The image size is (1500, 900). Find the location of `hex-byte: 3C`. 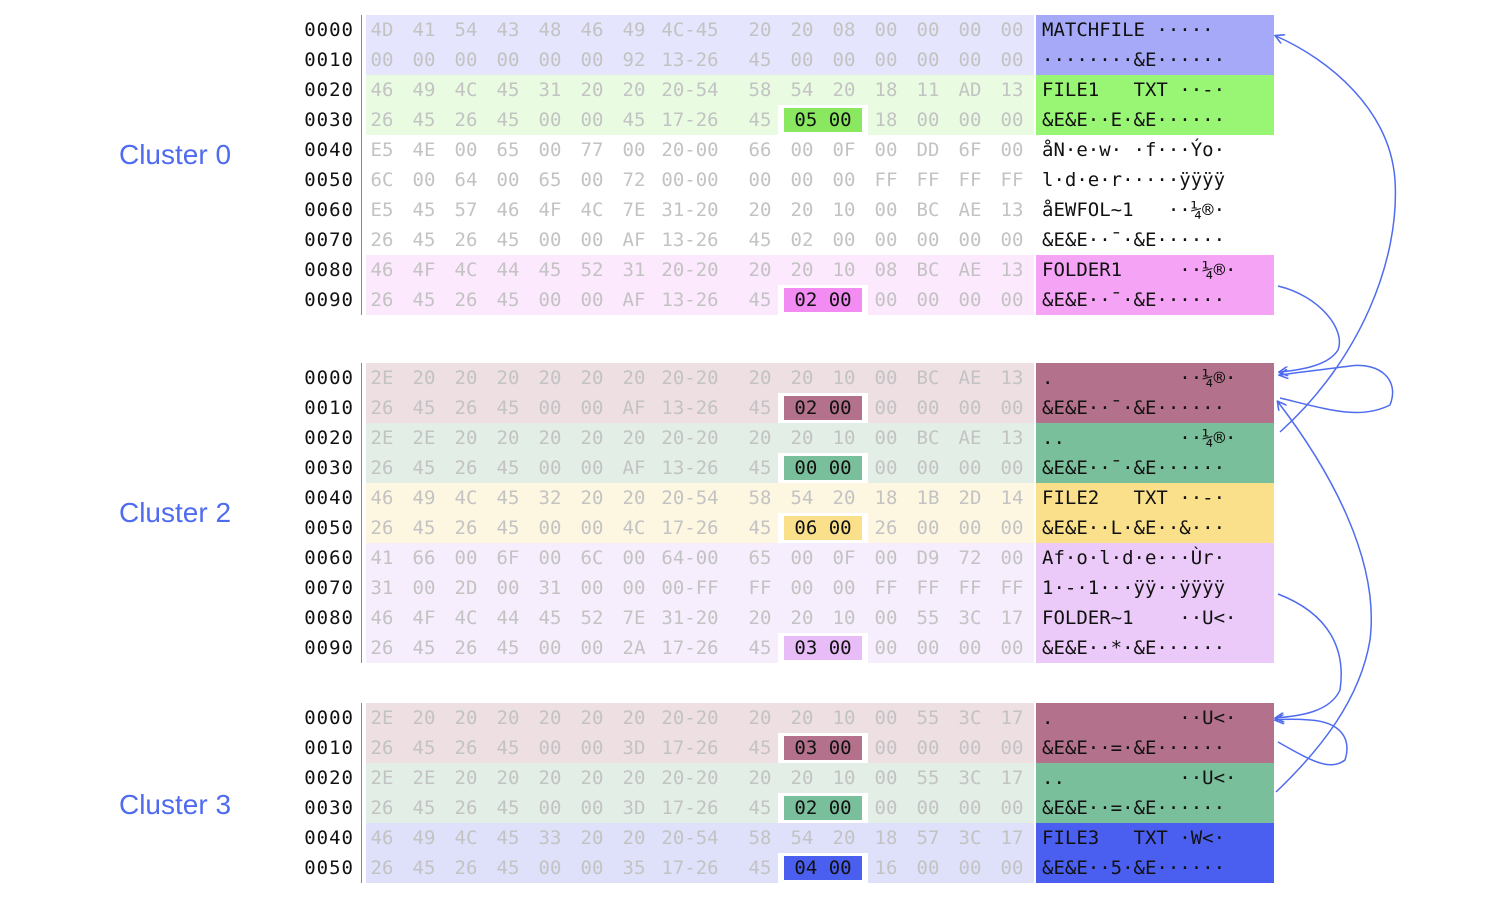

hex-byte: 3C is located at coordinates (970, 778).